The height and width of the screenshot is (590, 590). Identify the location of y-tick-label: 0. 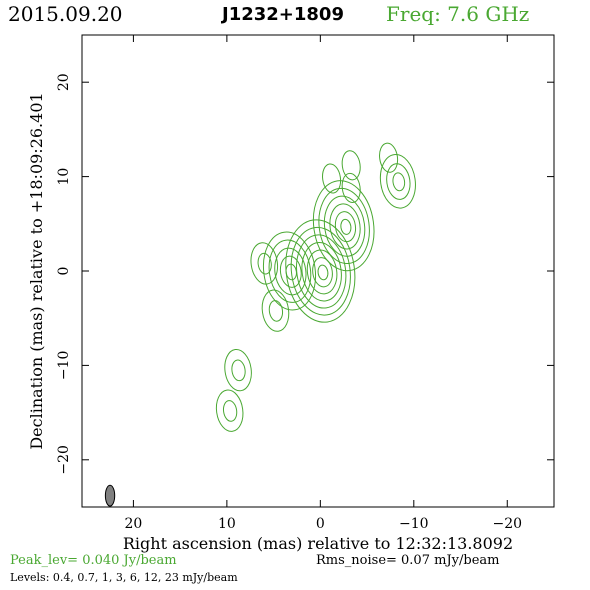
(64, 271).